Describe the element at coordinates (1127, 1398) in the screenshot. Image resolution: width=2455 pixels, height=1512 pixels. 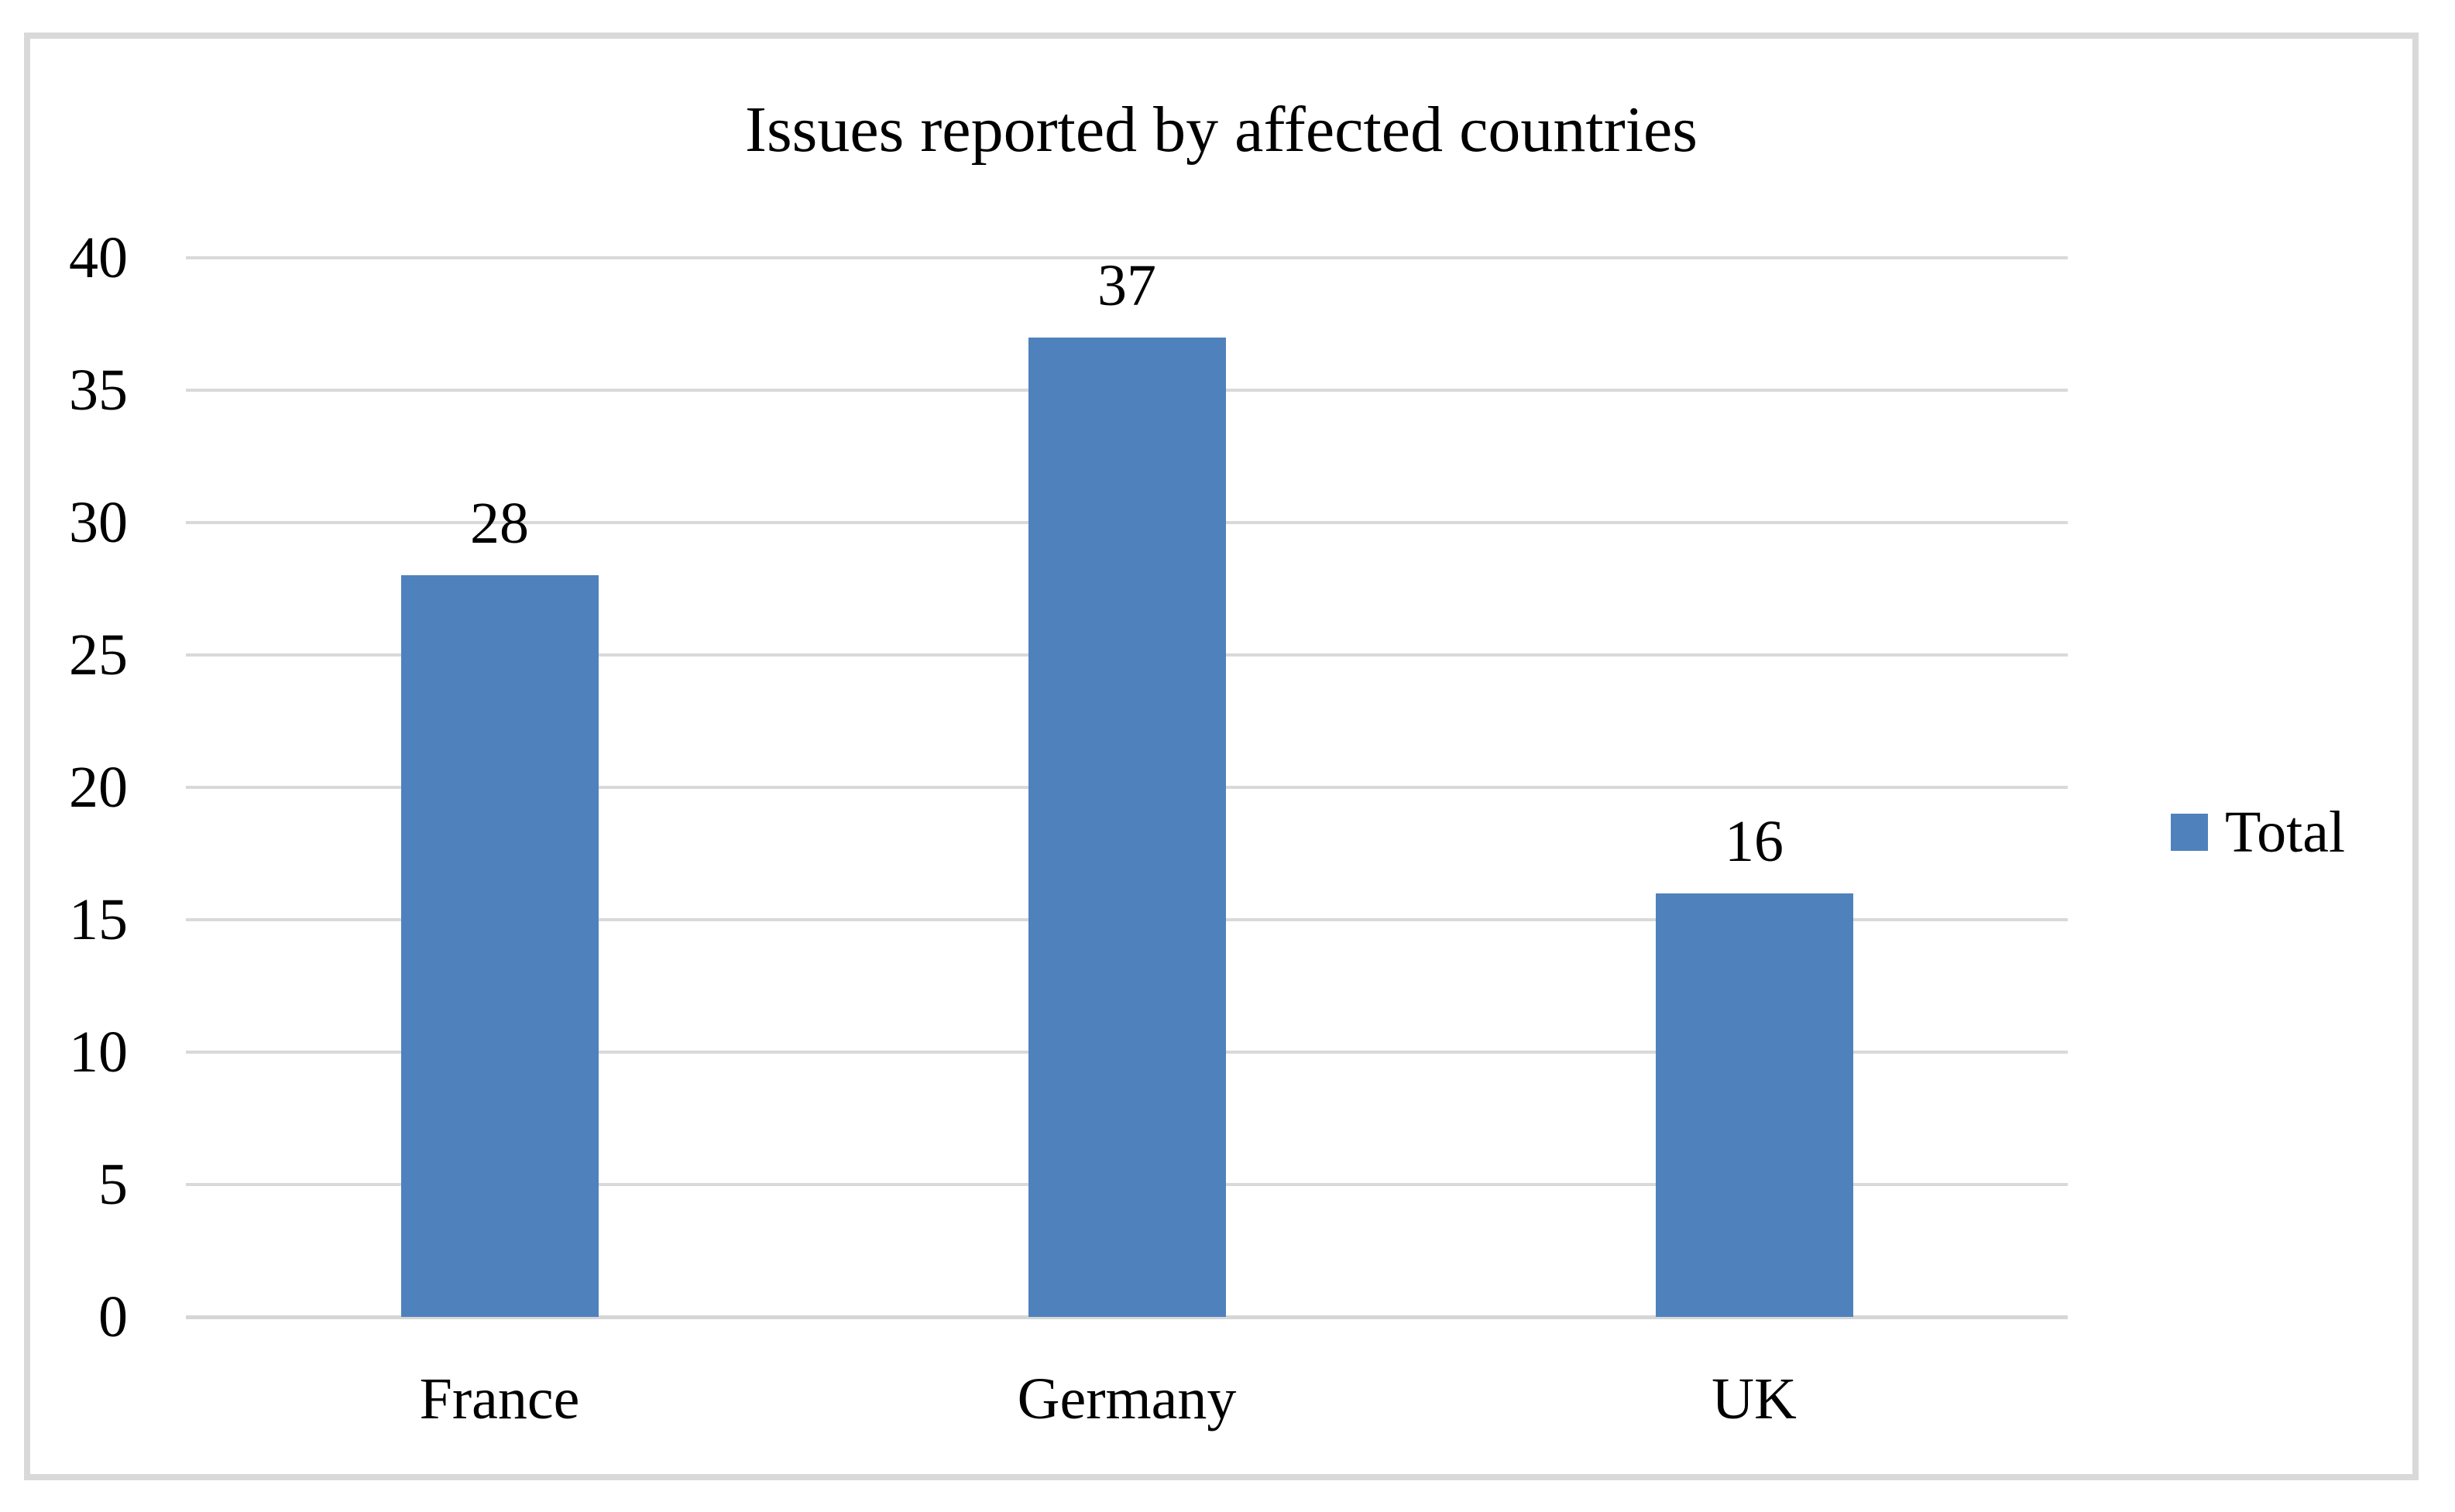
I see `x-axis-label-germany: Germany` at that location.